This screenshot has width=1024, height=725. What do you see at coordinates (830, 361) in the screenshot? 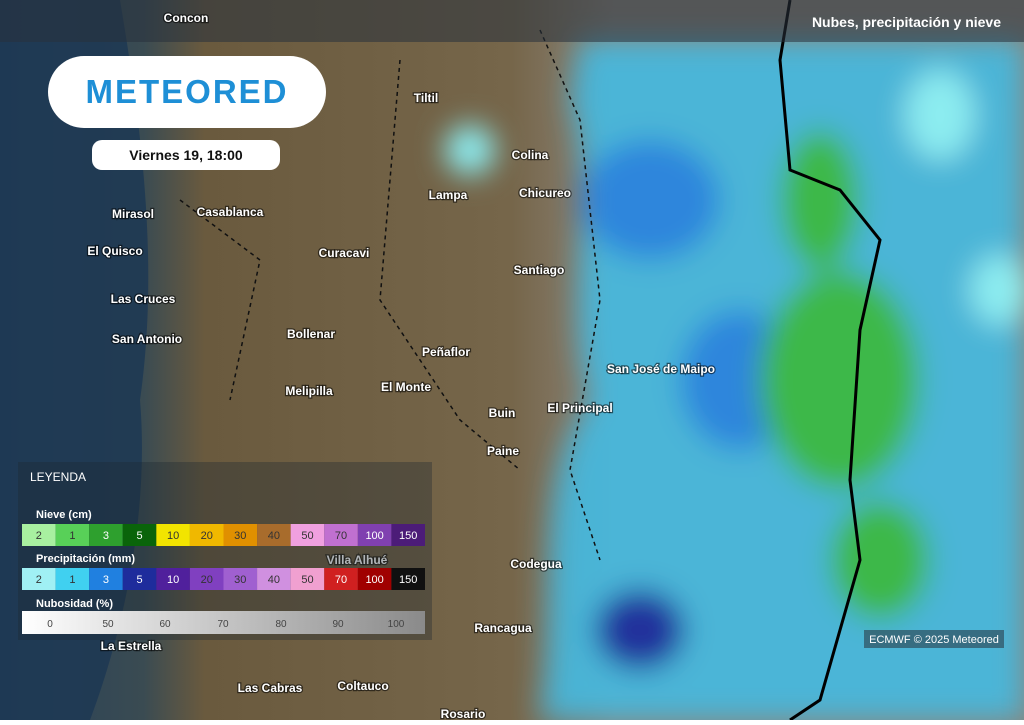
I see `border` at bounding box center [830, 361].